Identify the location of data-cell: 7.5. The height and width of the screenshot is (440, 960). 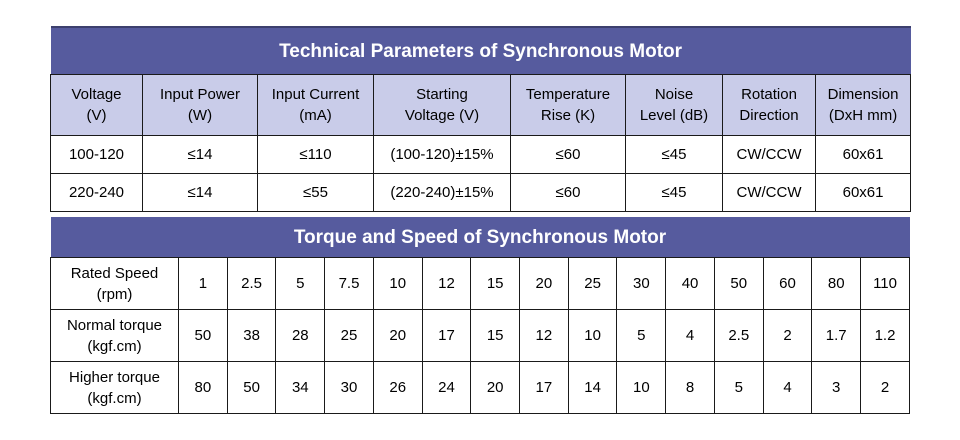
(349, 283).